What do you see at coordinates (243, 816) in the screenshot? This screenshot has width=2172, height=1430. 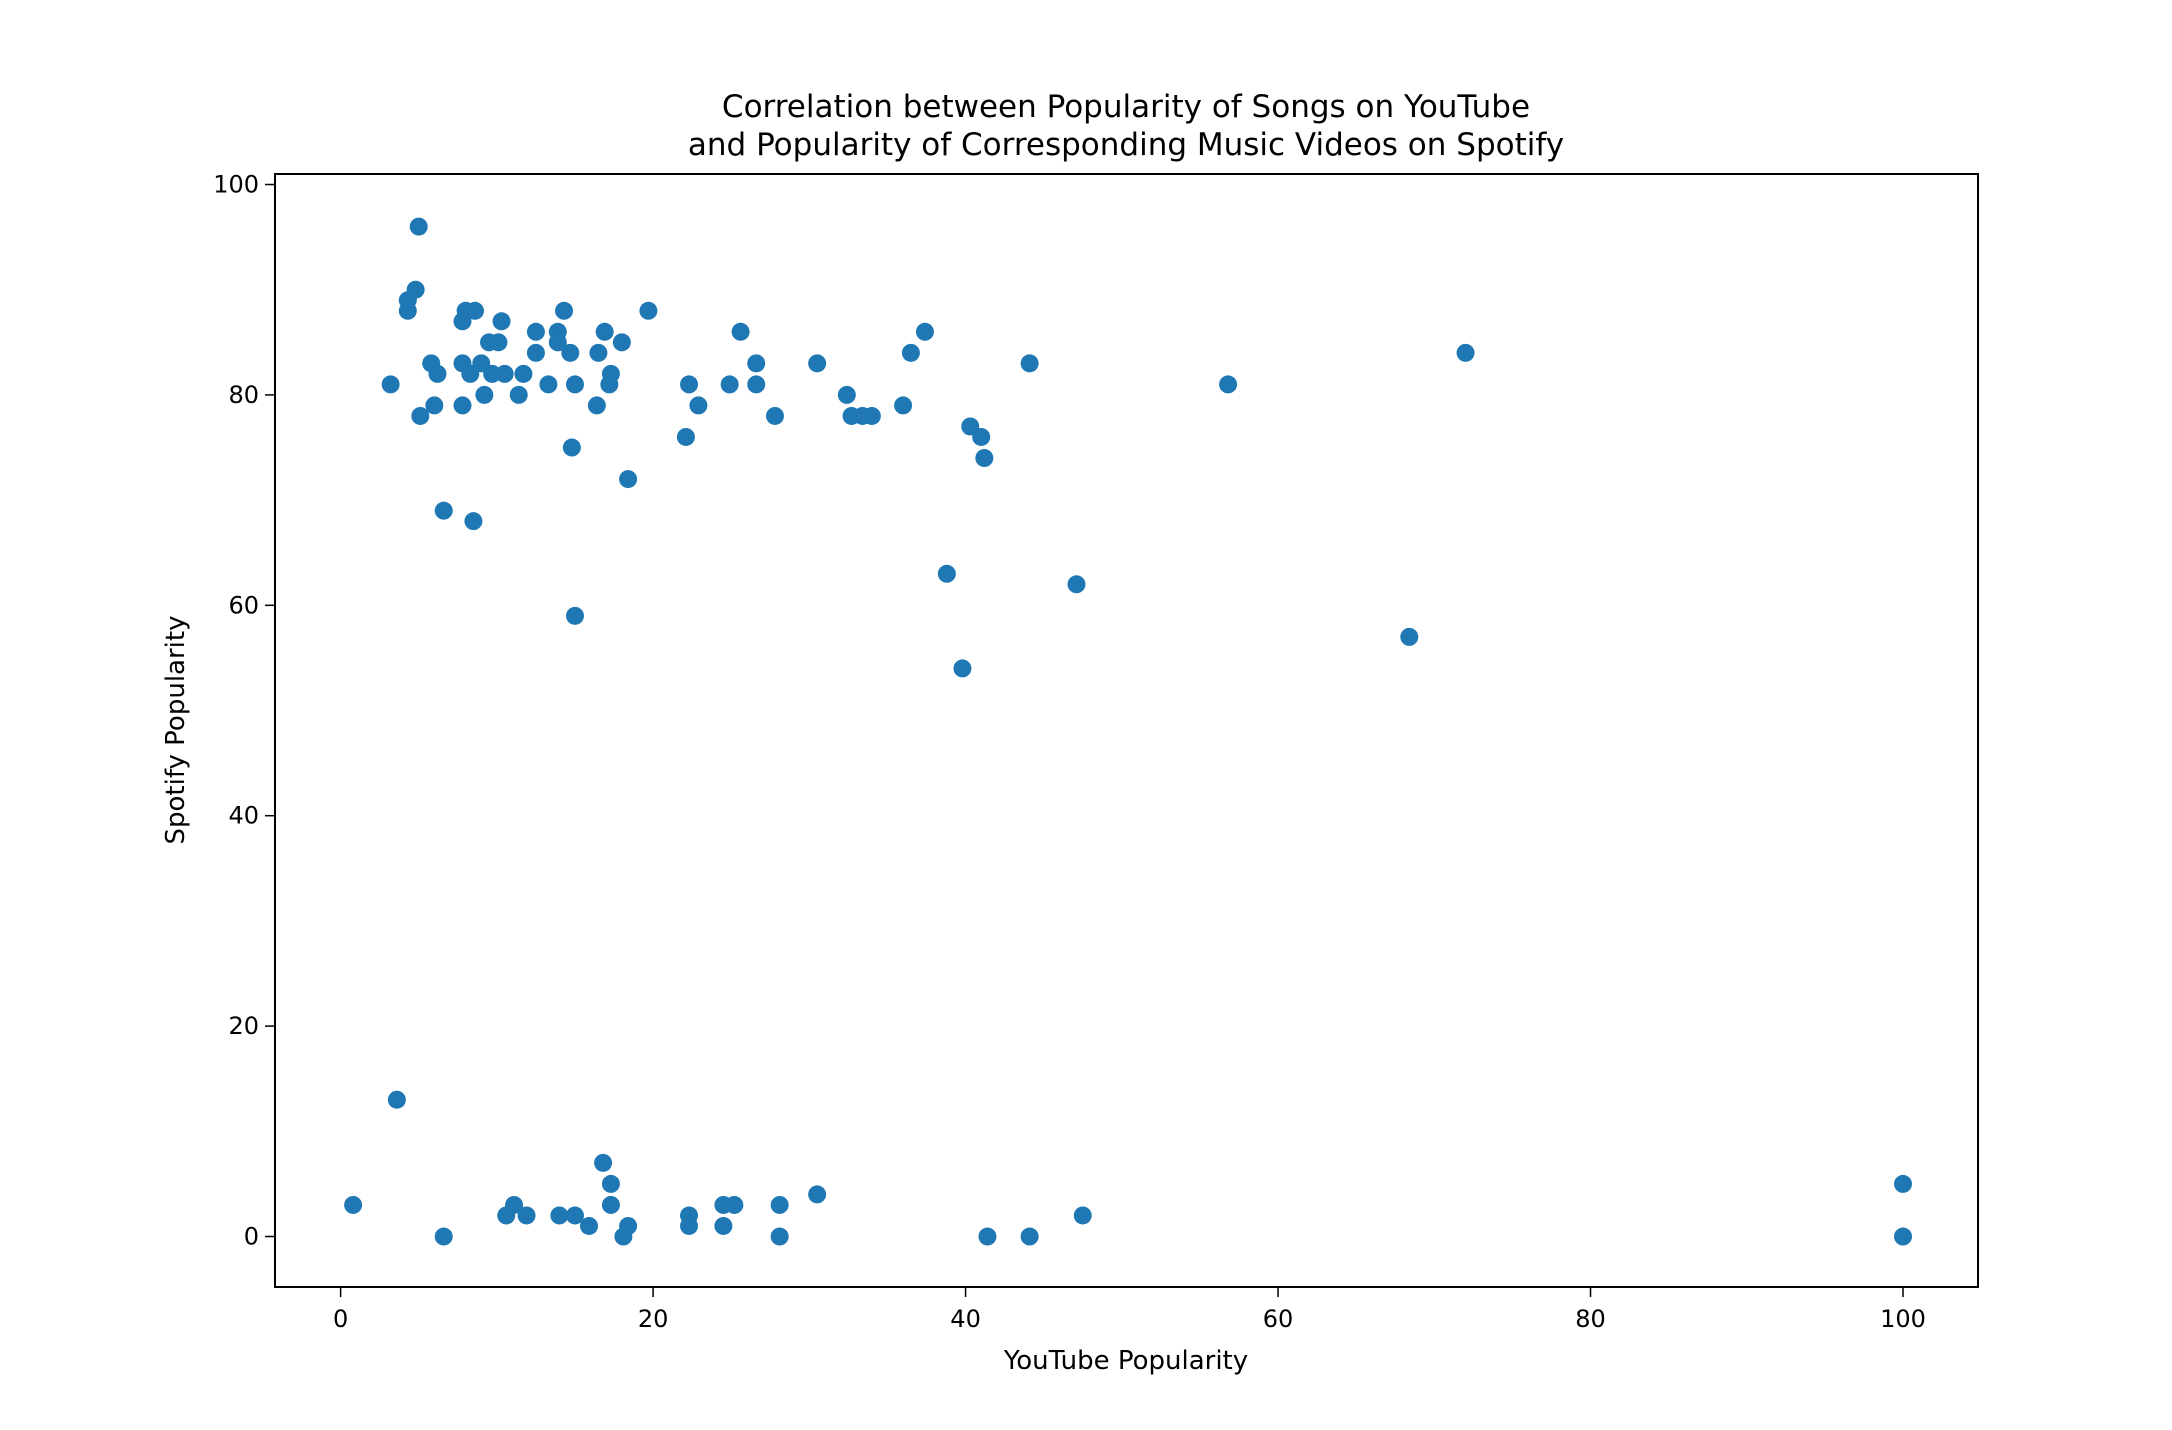 I see `y-tick-label-2: 40` at bounding box center [243, 816].